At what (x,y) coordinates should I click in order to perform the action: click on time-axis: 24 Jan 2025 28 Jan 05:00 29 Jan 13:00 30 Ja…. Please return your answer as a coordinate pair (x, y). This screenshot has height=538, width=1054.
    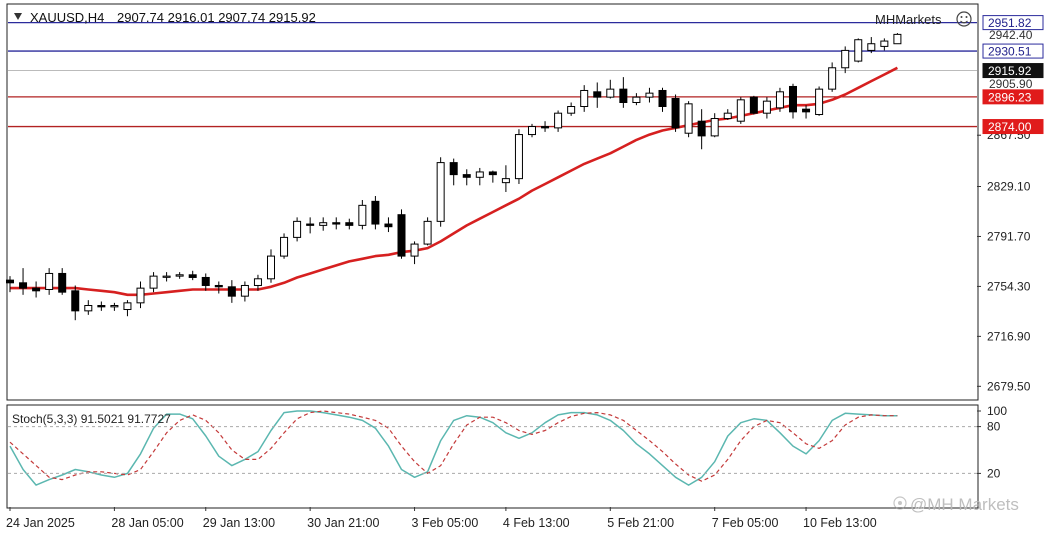
    Looking at the image, I should click on (441, 518).